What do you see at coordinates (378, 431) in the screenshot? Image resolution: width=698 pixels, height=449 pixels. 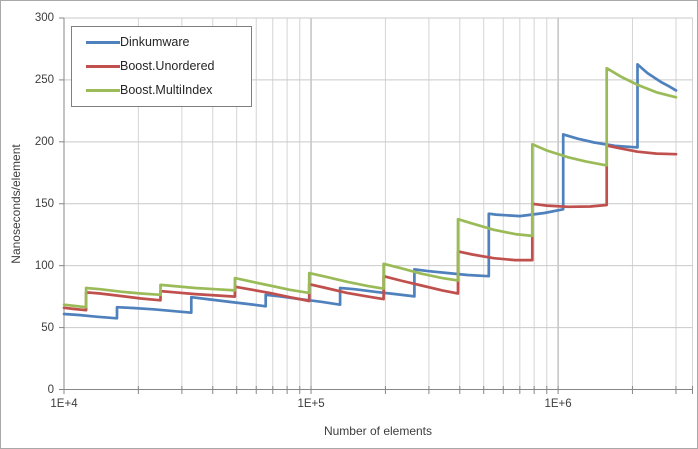 I see `x-axis-title: Number of elements` at bounding box center [378, 431].